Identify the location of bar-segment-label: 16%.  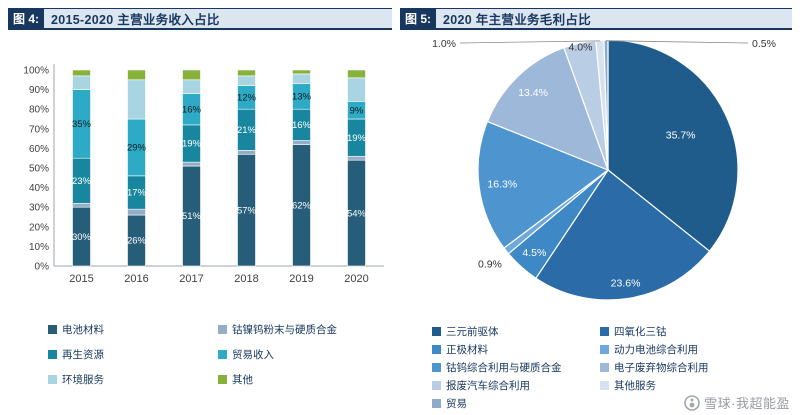
(302, 125).